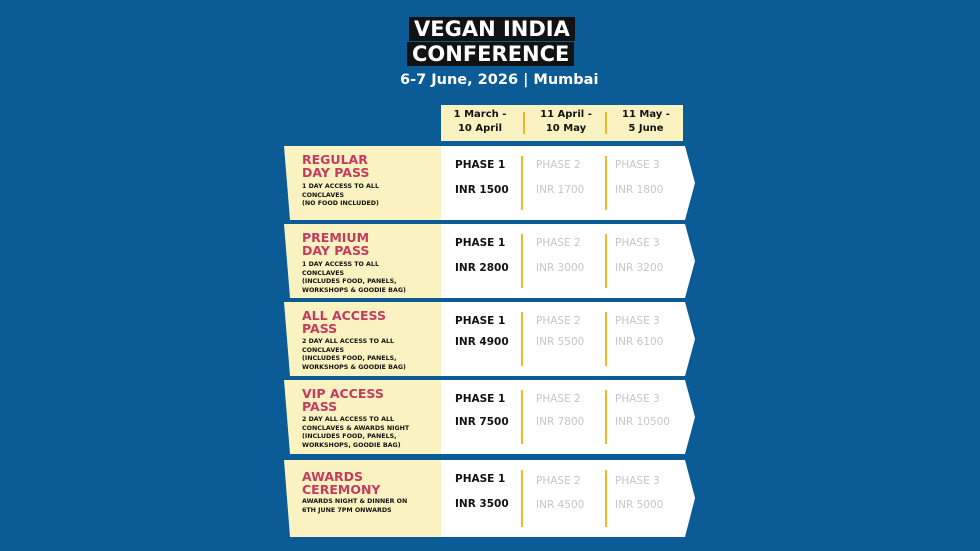 The image size is (980, 551). I want to click on phase-1-price: INR 1500, so click(482, 190).